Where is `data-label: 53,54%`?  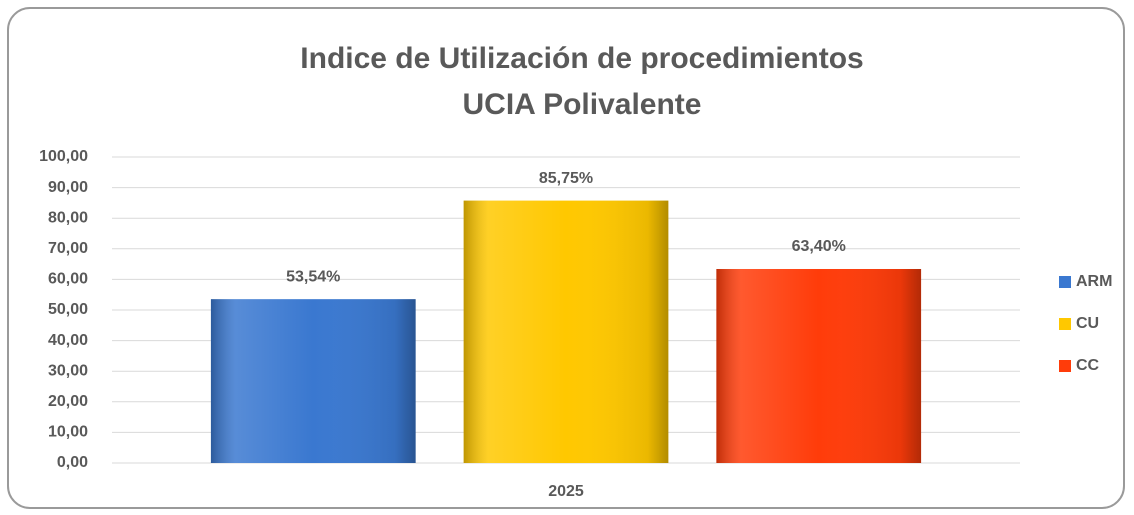 data-label: 53,54% is located at coordinates (313, 276).